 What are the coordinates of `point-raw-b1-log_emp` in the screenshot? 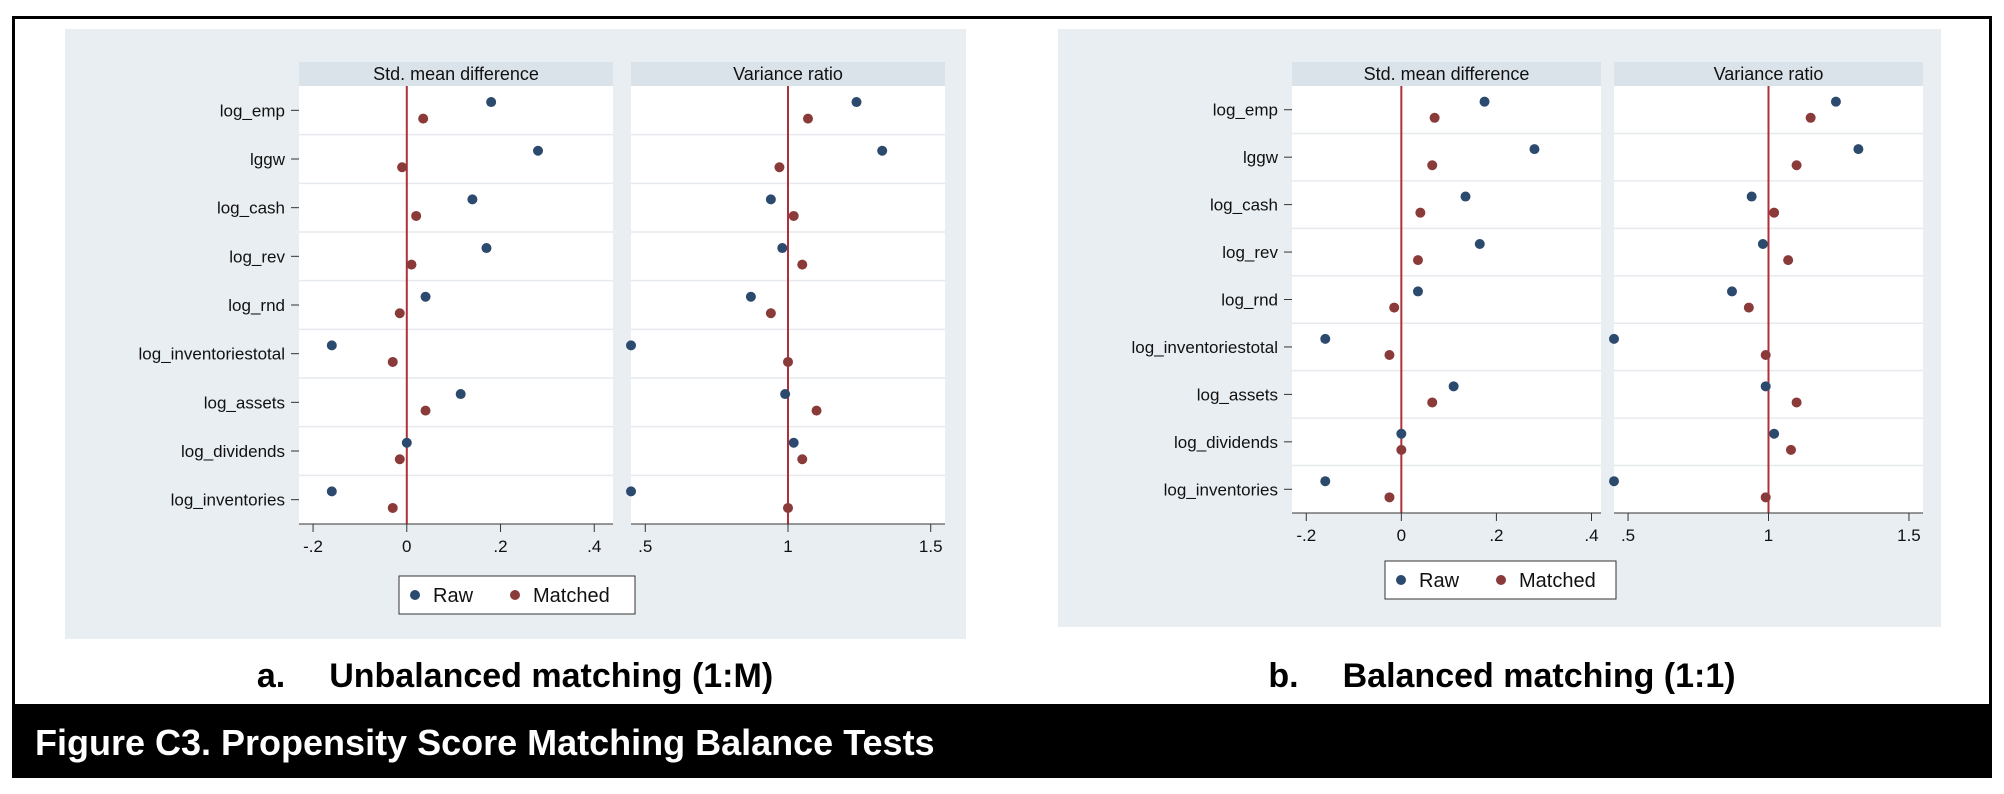 It's located at (1835, 101).